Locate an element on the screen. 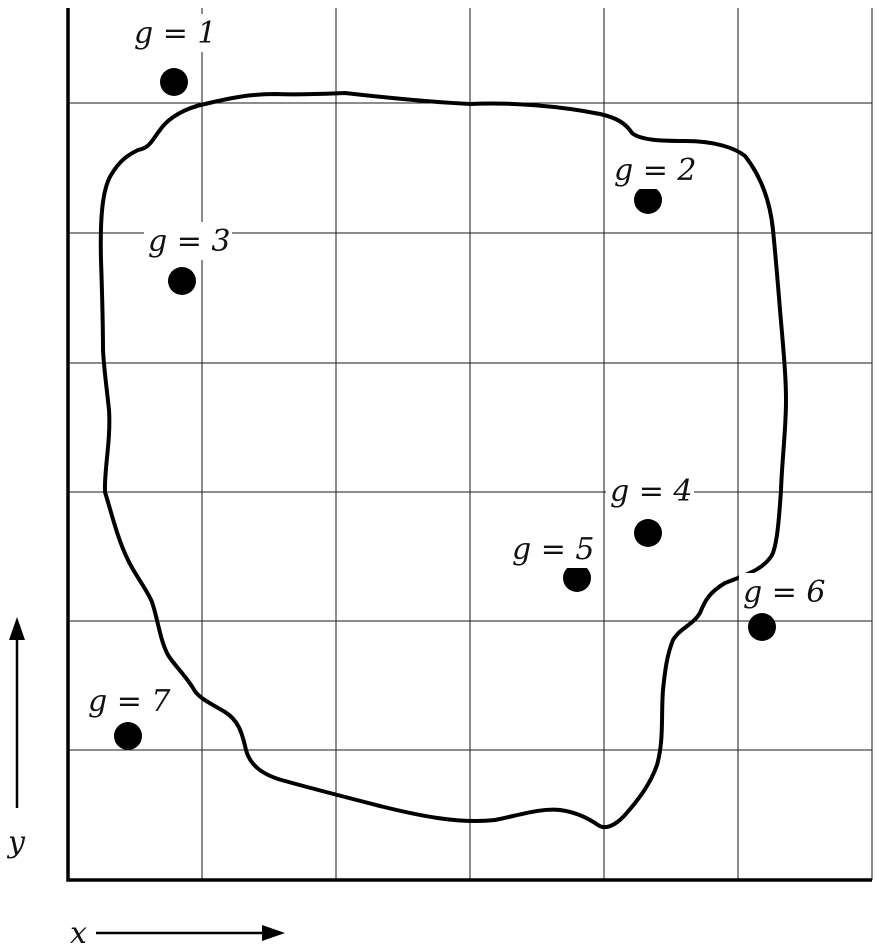  label-g1: g = 1 is located at coordinates (175, 33).